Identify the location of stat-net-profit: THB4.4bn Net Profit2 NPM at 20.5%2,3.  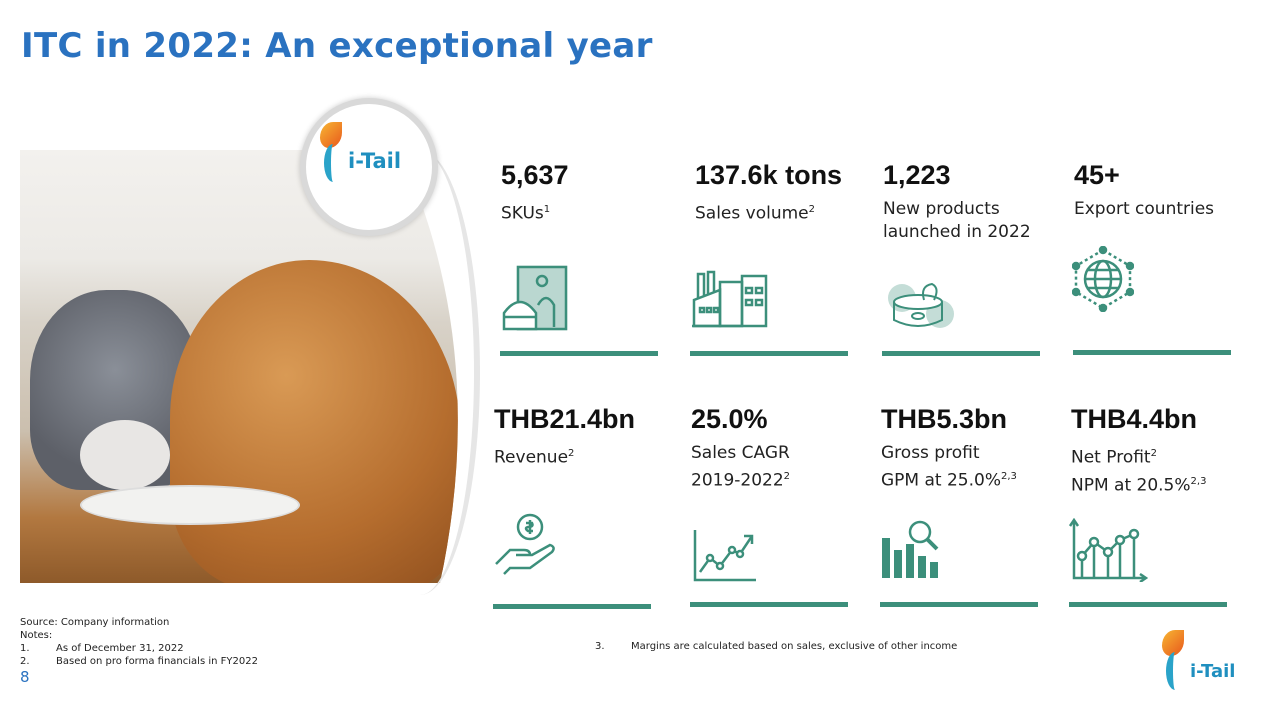
(1139, 450).